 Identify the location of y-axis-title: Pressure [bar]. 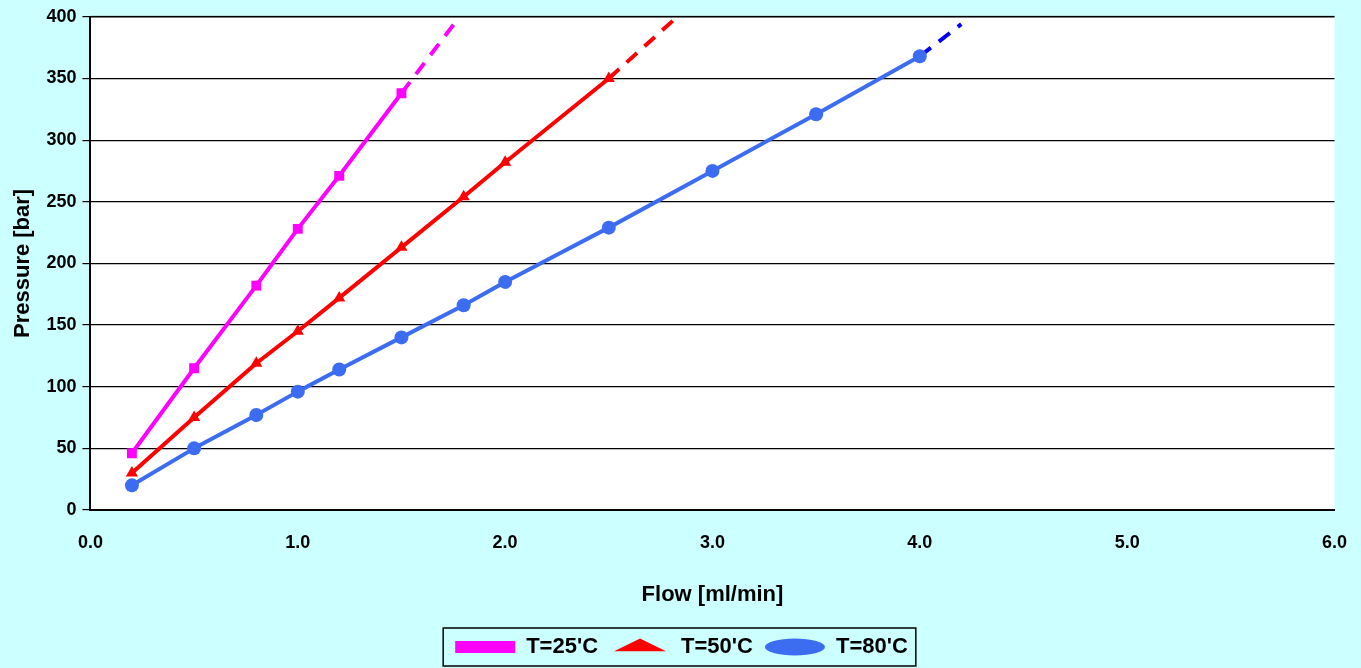
(22, 263).